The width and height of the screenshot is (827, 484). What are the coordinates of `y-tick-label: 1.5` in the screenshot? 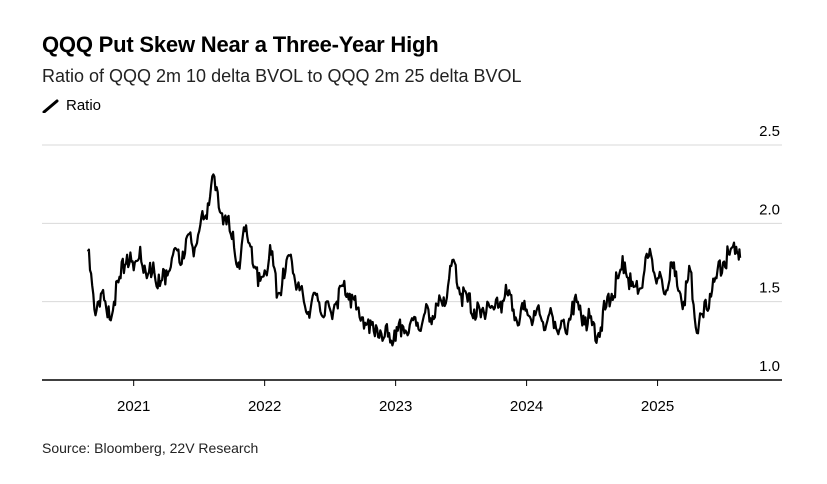 It's located at (769, 288).